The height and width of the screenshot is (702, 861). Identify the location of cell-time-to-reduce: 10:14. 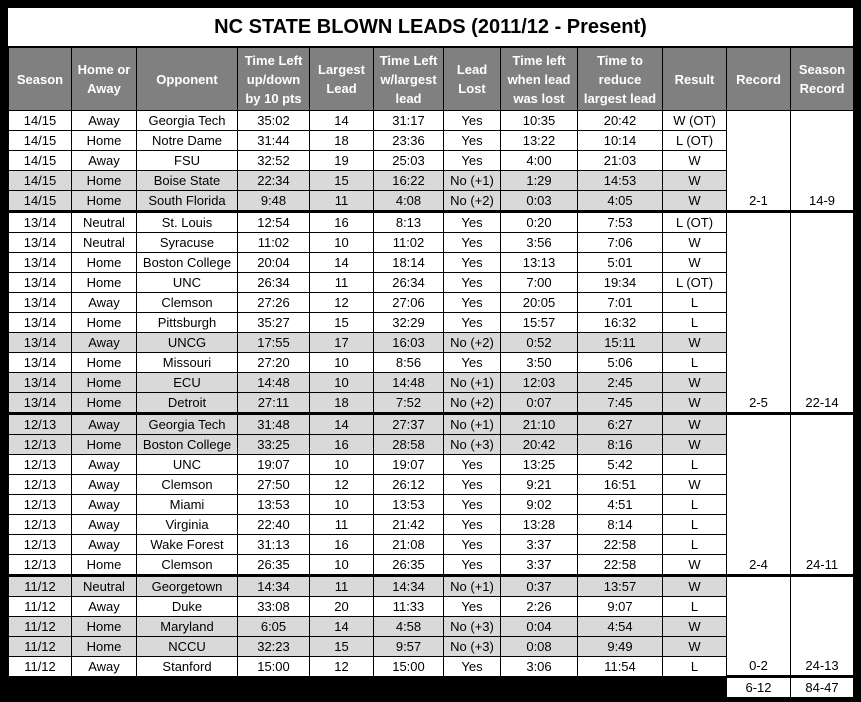
(620, 140).